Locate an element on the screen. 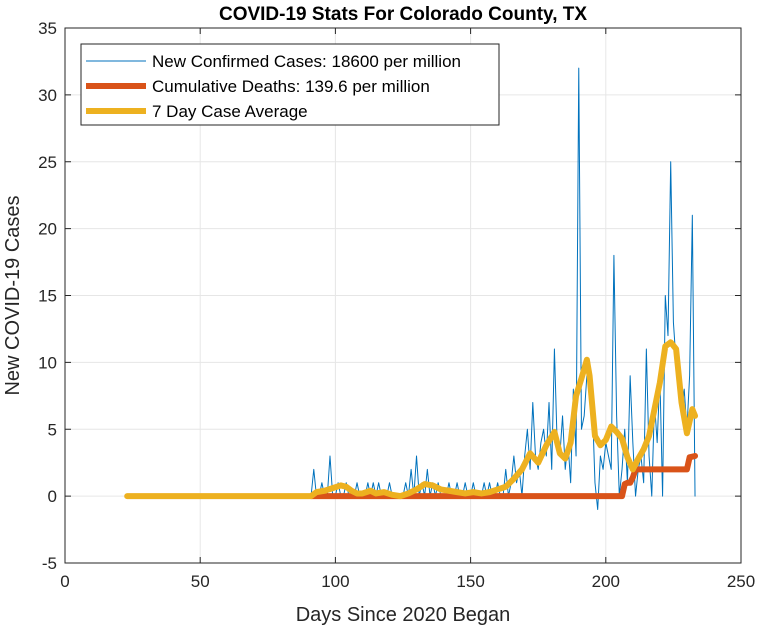  x-tick-label: 150 is located at coordinates (470, 581).